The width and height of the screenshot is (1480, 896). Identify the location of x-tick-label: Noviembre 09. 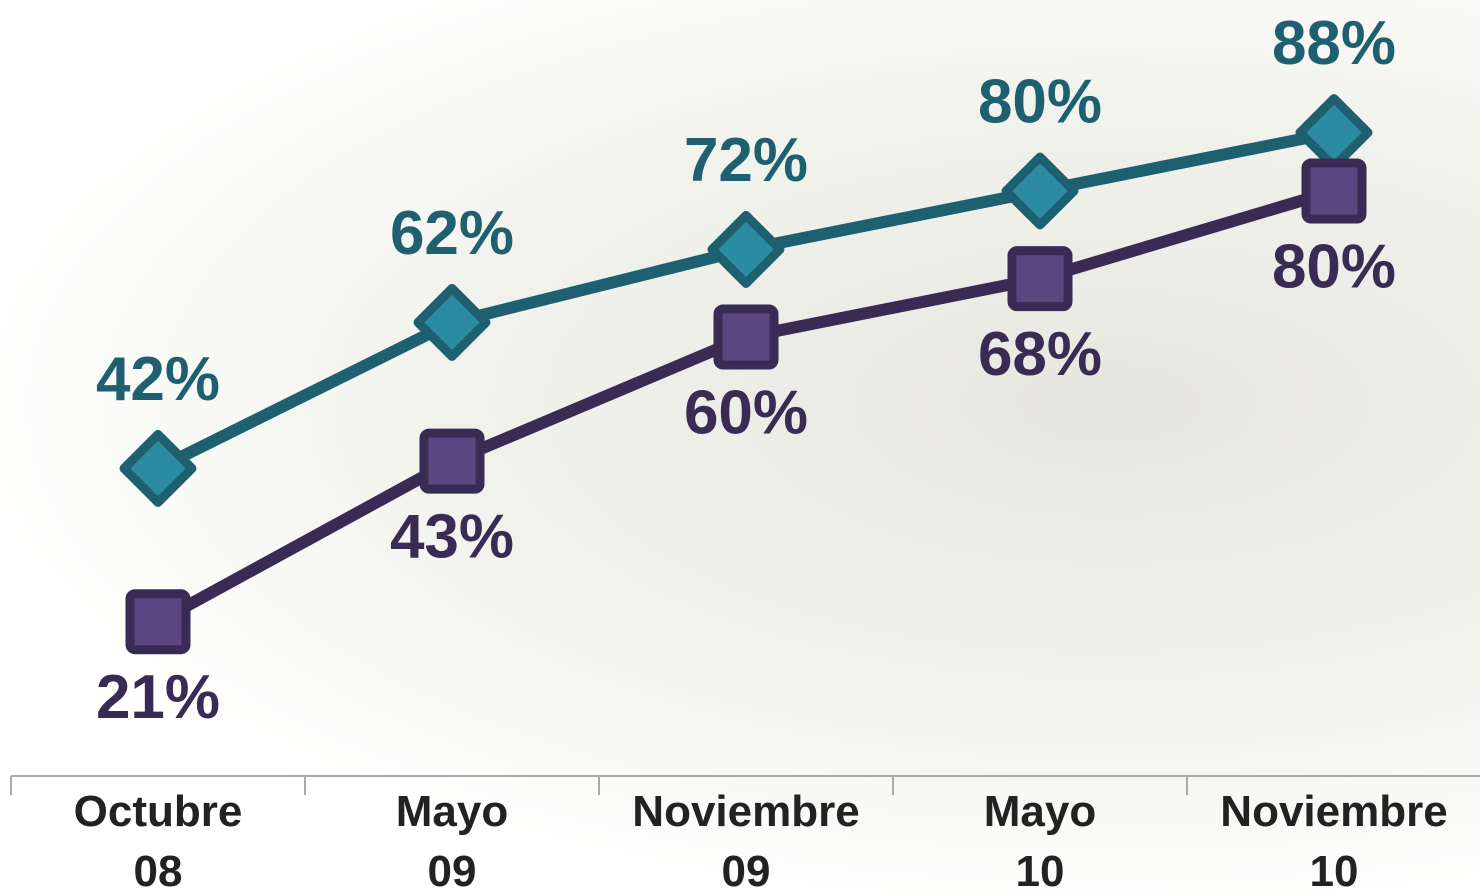
(746, 841).